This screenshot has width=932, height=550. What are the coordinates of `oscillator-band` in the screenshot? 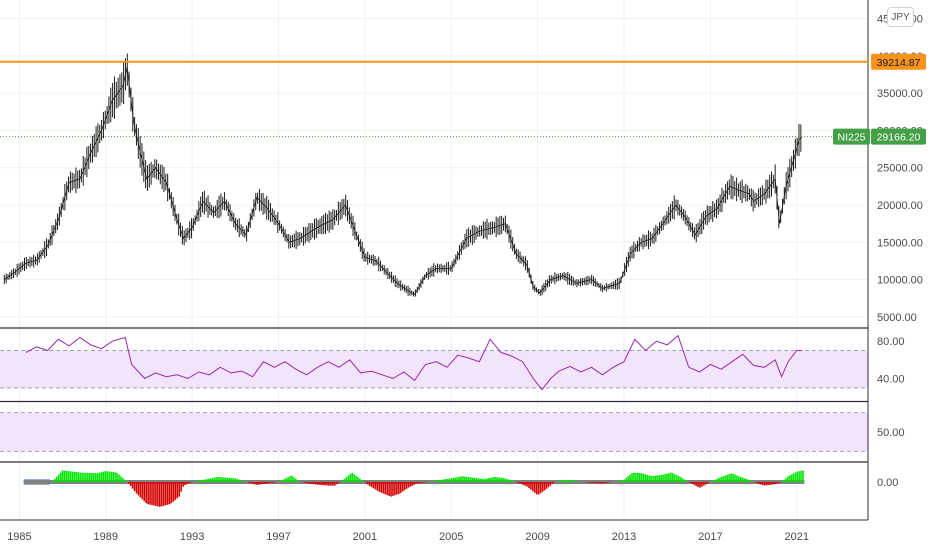 It's located at (434, 432).